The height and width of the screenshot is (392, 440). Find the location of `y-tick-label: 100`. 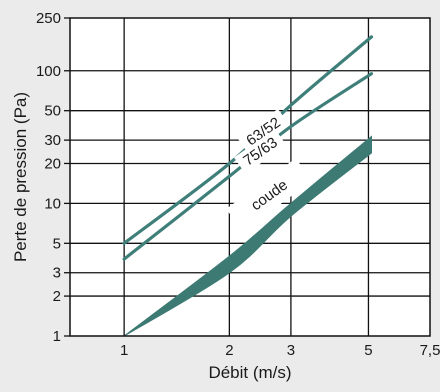

y-tick-label: 100 is located at coordinates (48, 71).